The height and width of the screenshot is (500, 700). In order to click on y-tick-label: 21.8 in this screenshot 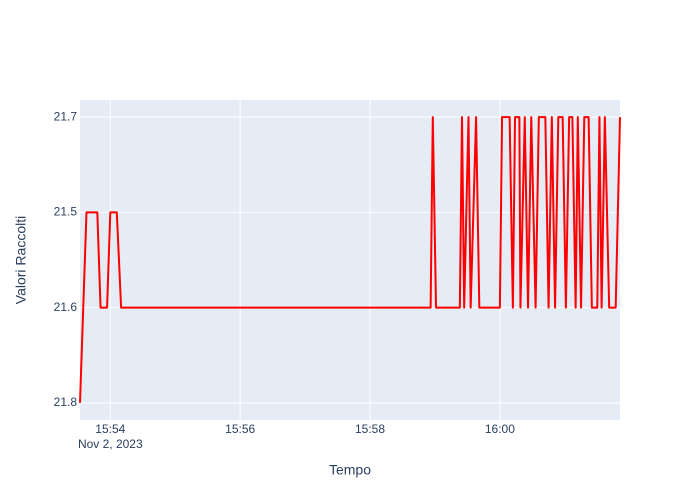, I will do `click(66, 402)`.